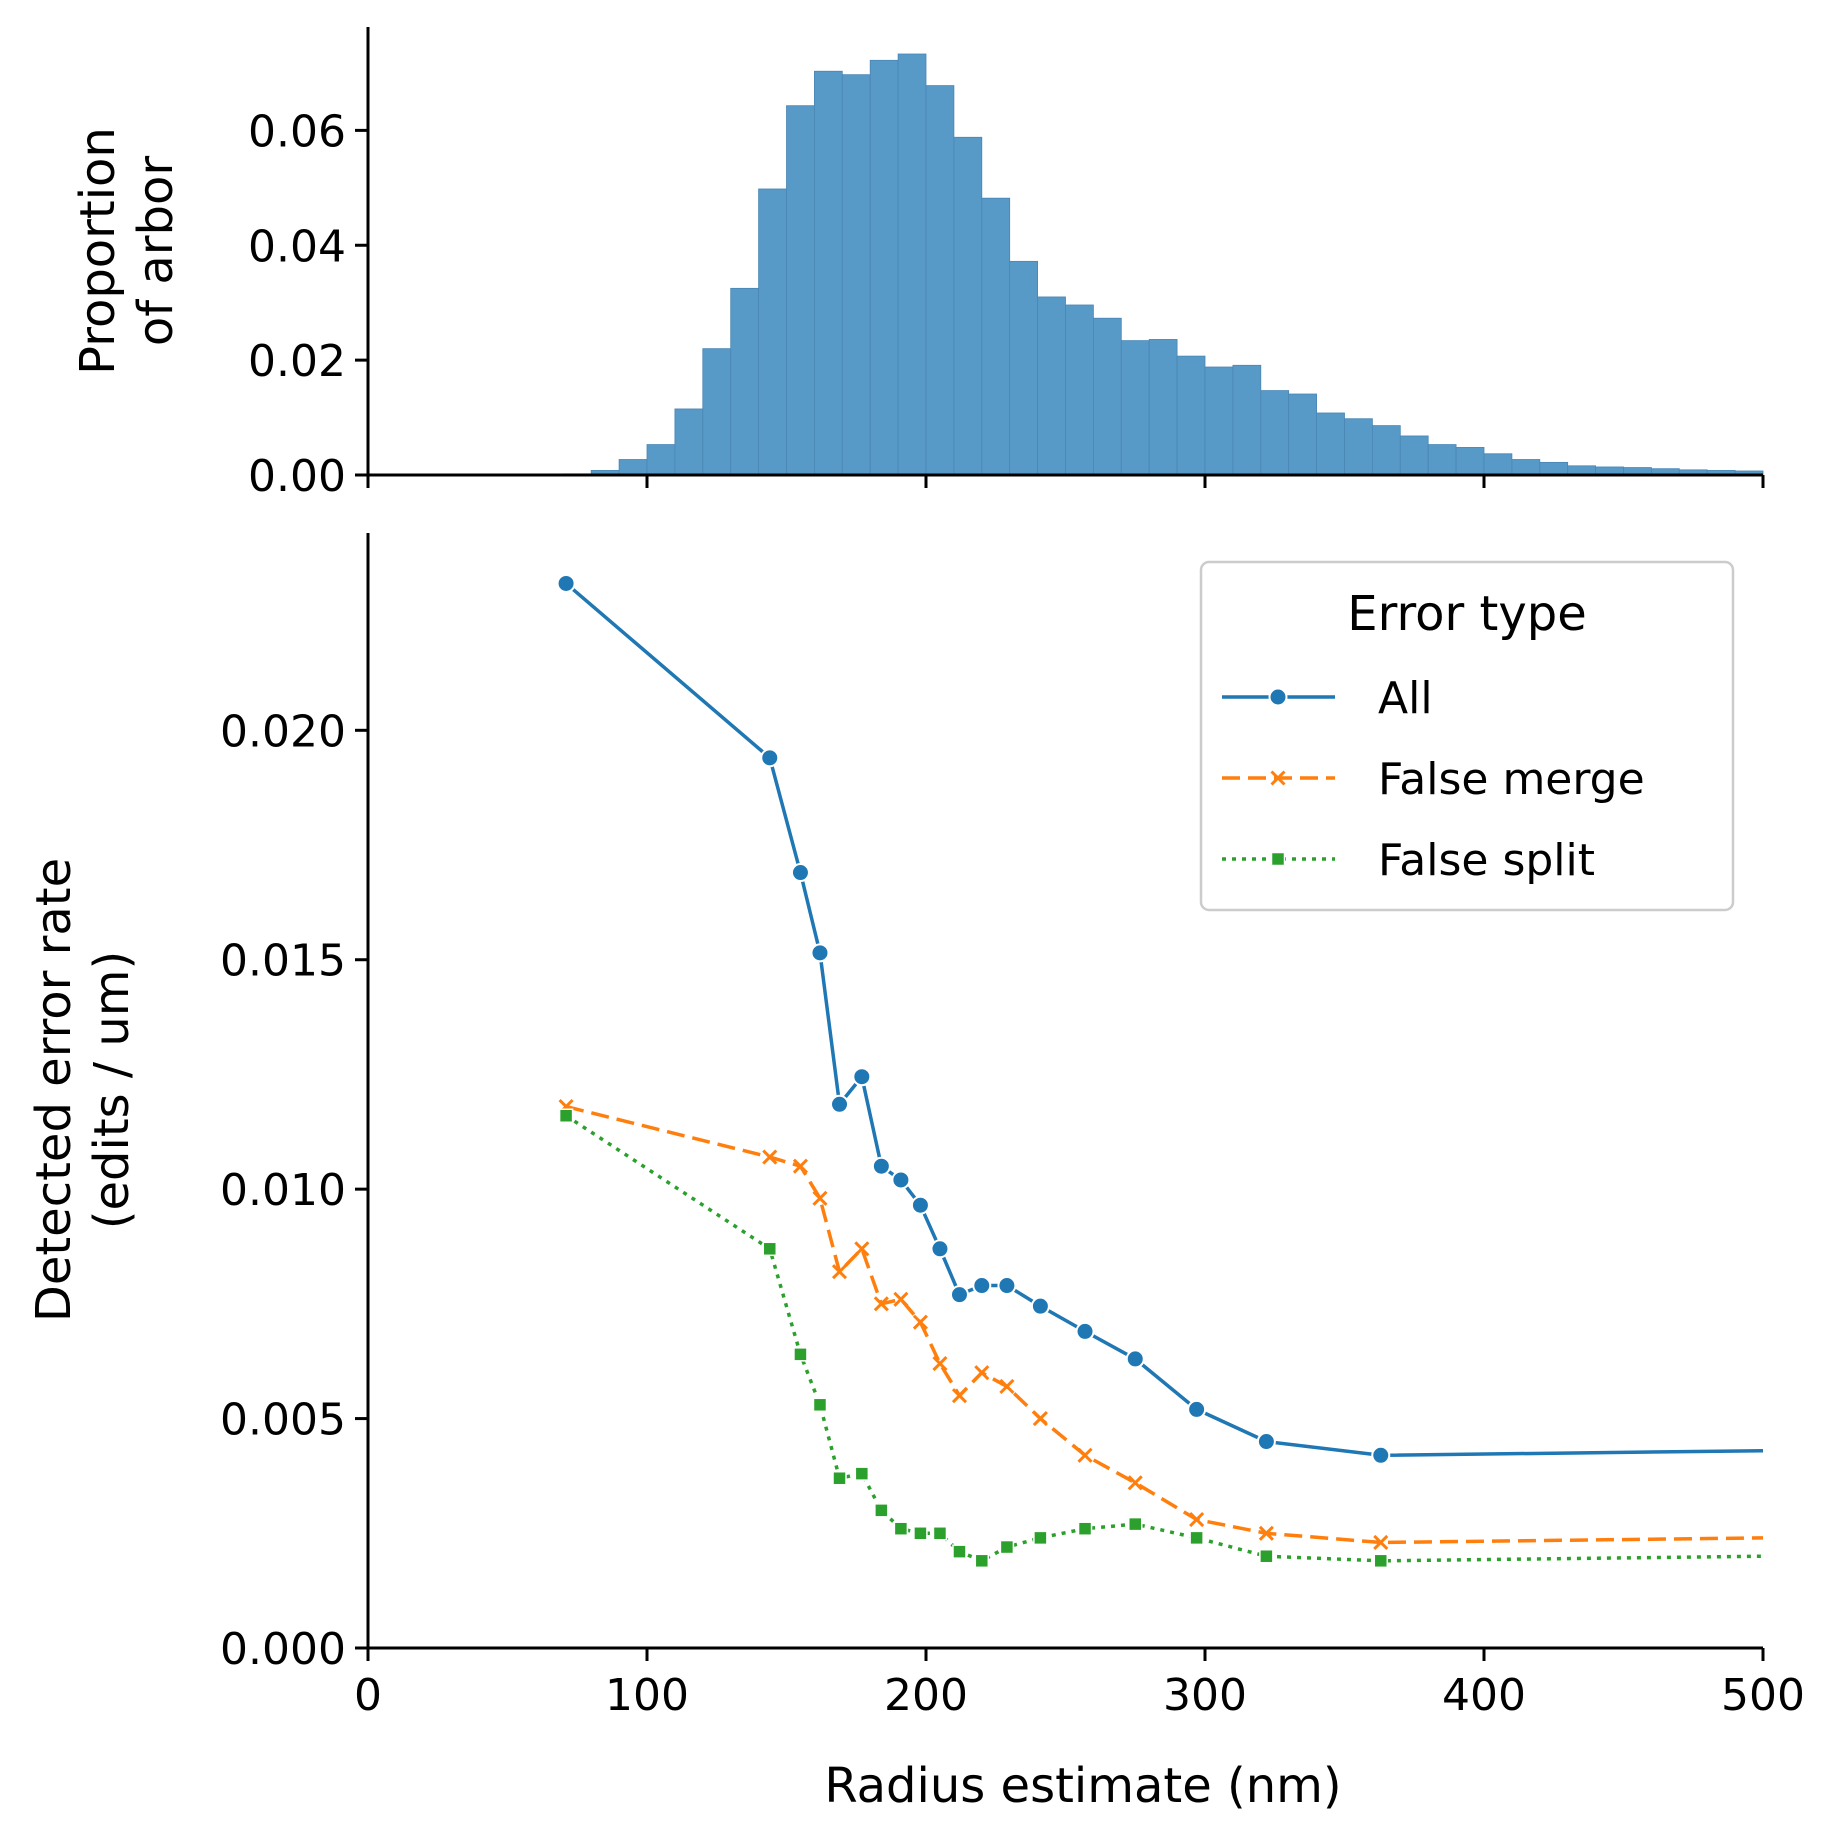 The height and width of the screenshot is (1834, 1834). What do you see at coordinates (297, 131) in the screenshot?
I see `top-y-tick-label: 0.06` at bounding box center [297, 131].